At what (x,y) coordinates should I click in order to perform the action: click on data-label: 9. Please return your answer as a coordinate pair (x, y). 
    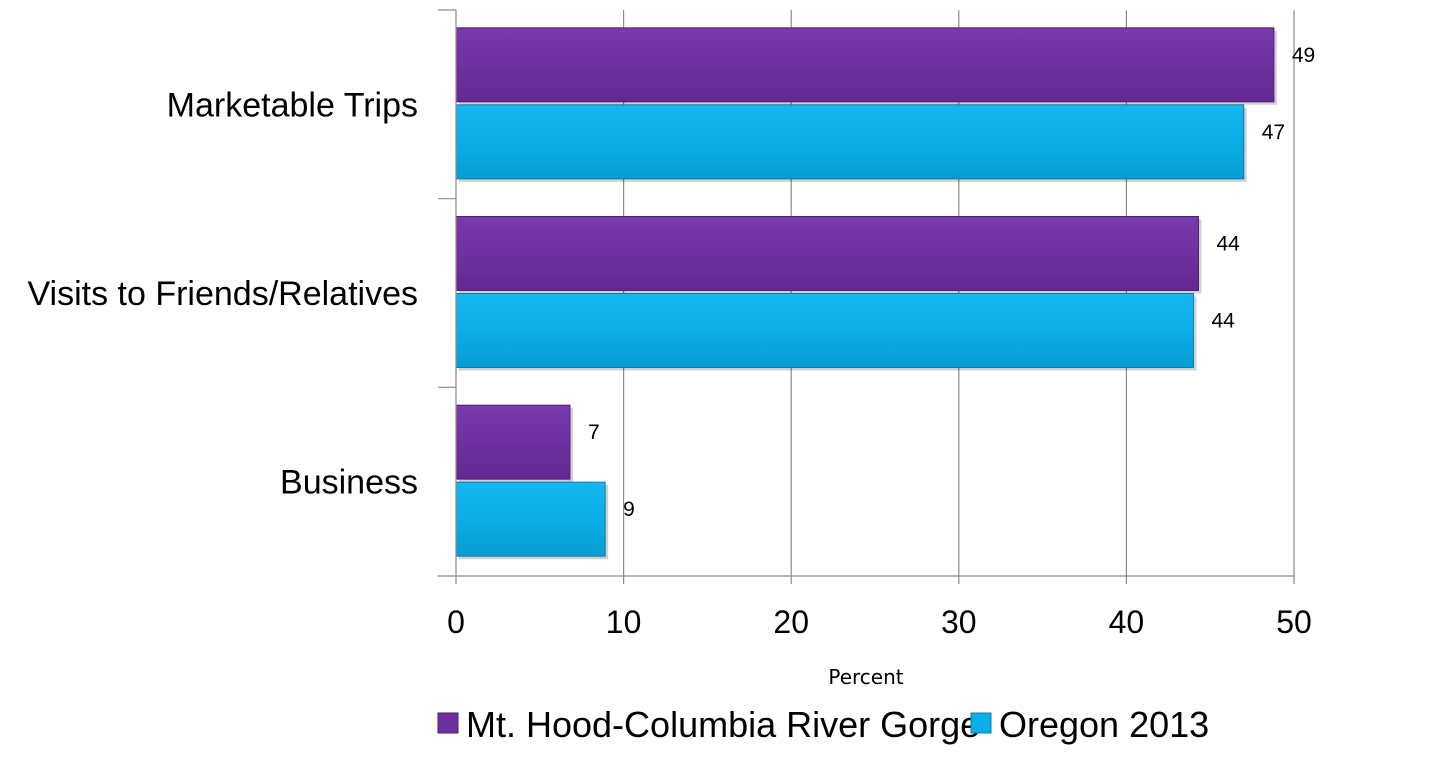
    Looking at the image, I should click on (629, 509).